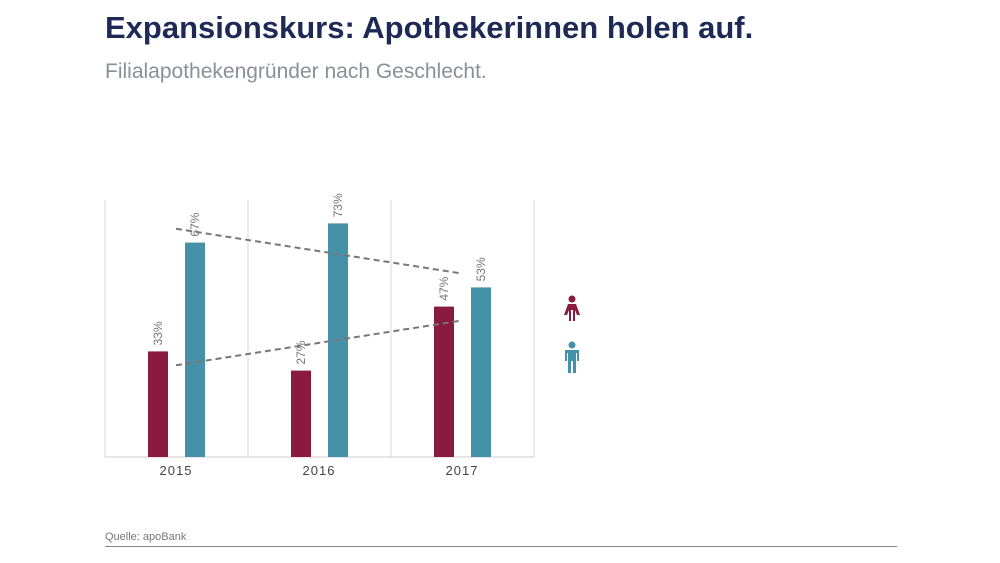  Describe the element at coordinates (158, 404) in the screenshot. I see `bar-frauen-2015` at that location.